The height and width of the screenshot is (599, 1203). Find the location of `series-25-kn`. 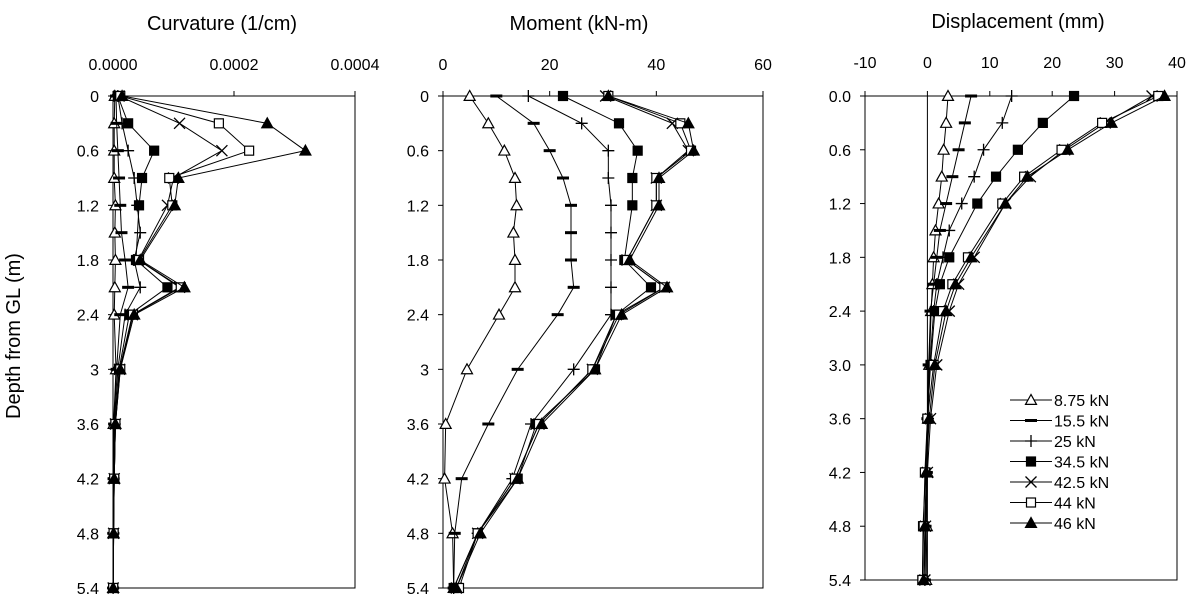

series-25-kn is located at coordinates (968, 338).